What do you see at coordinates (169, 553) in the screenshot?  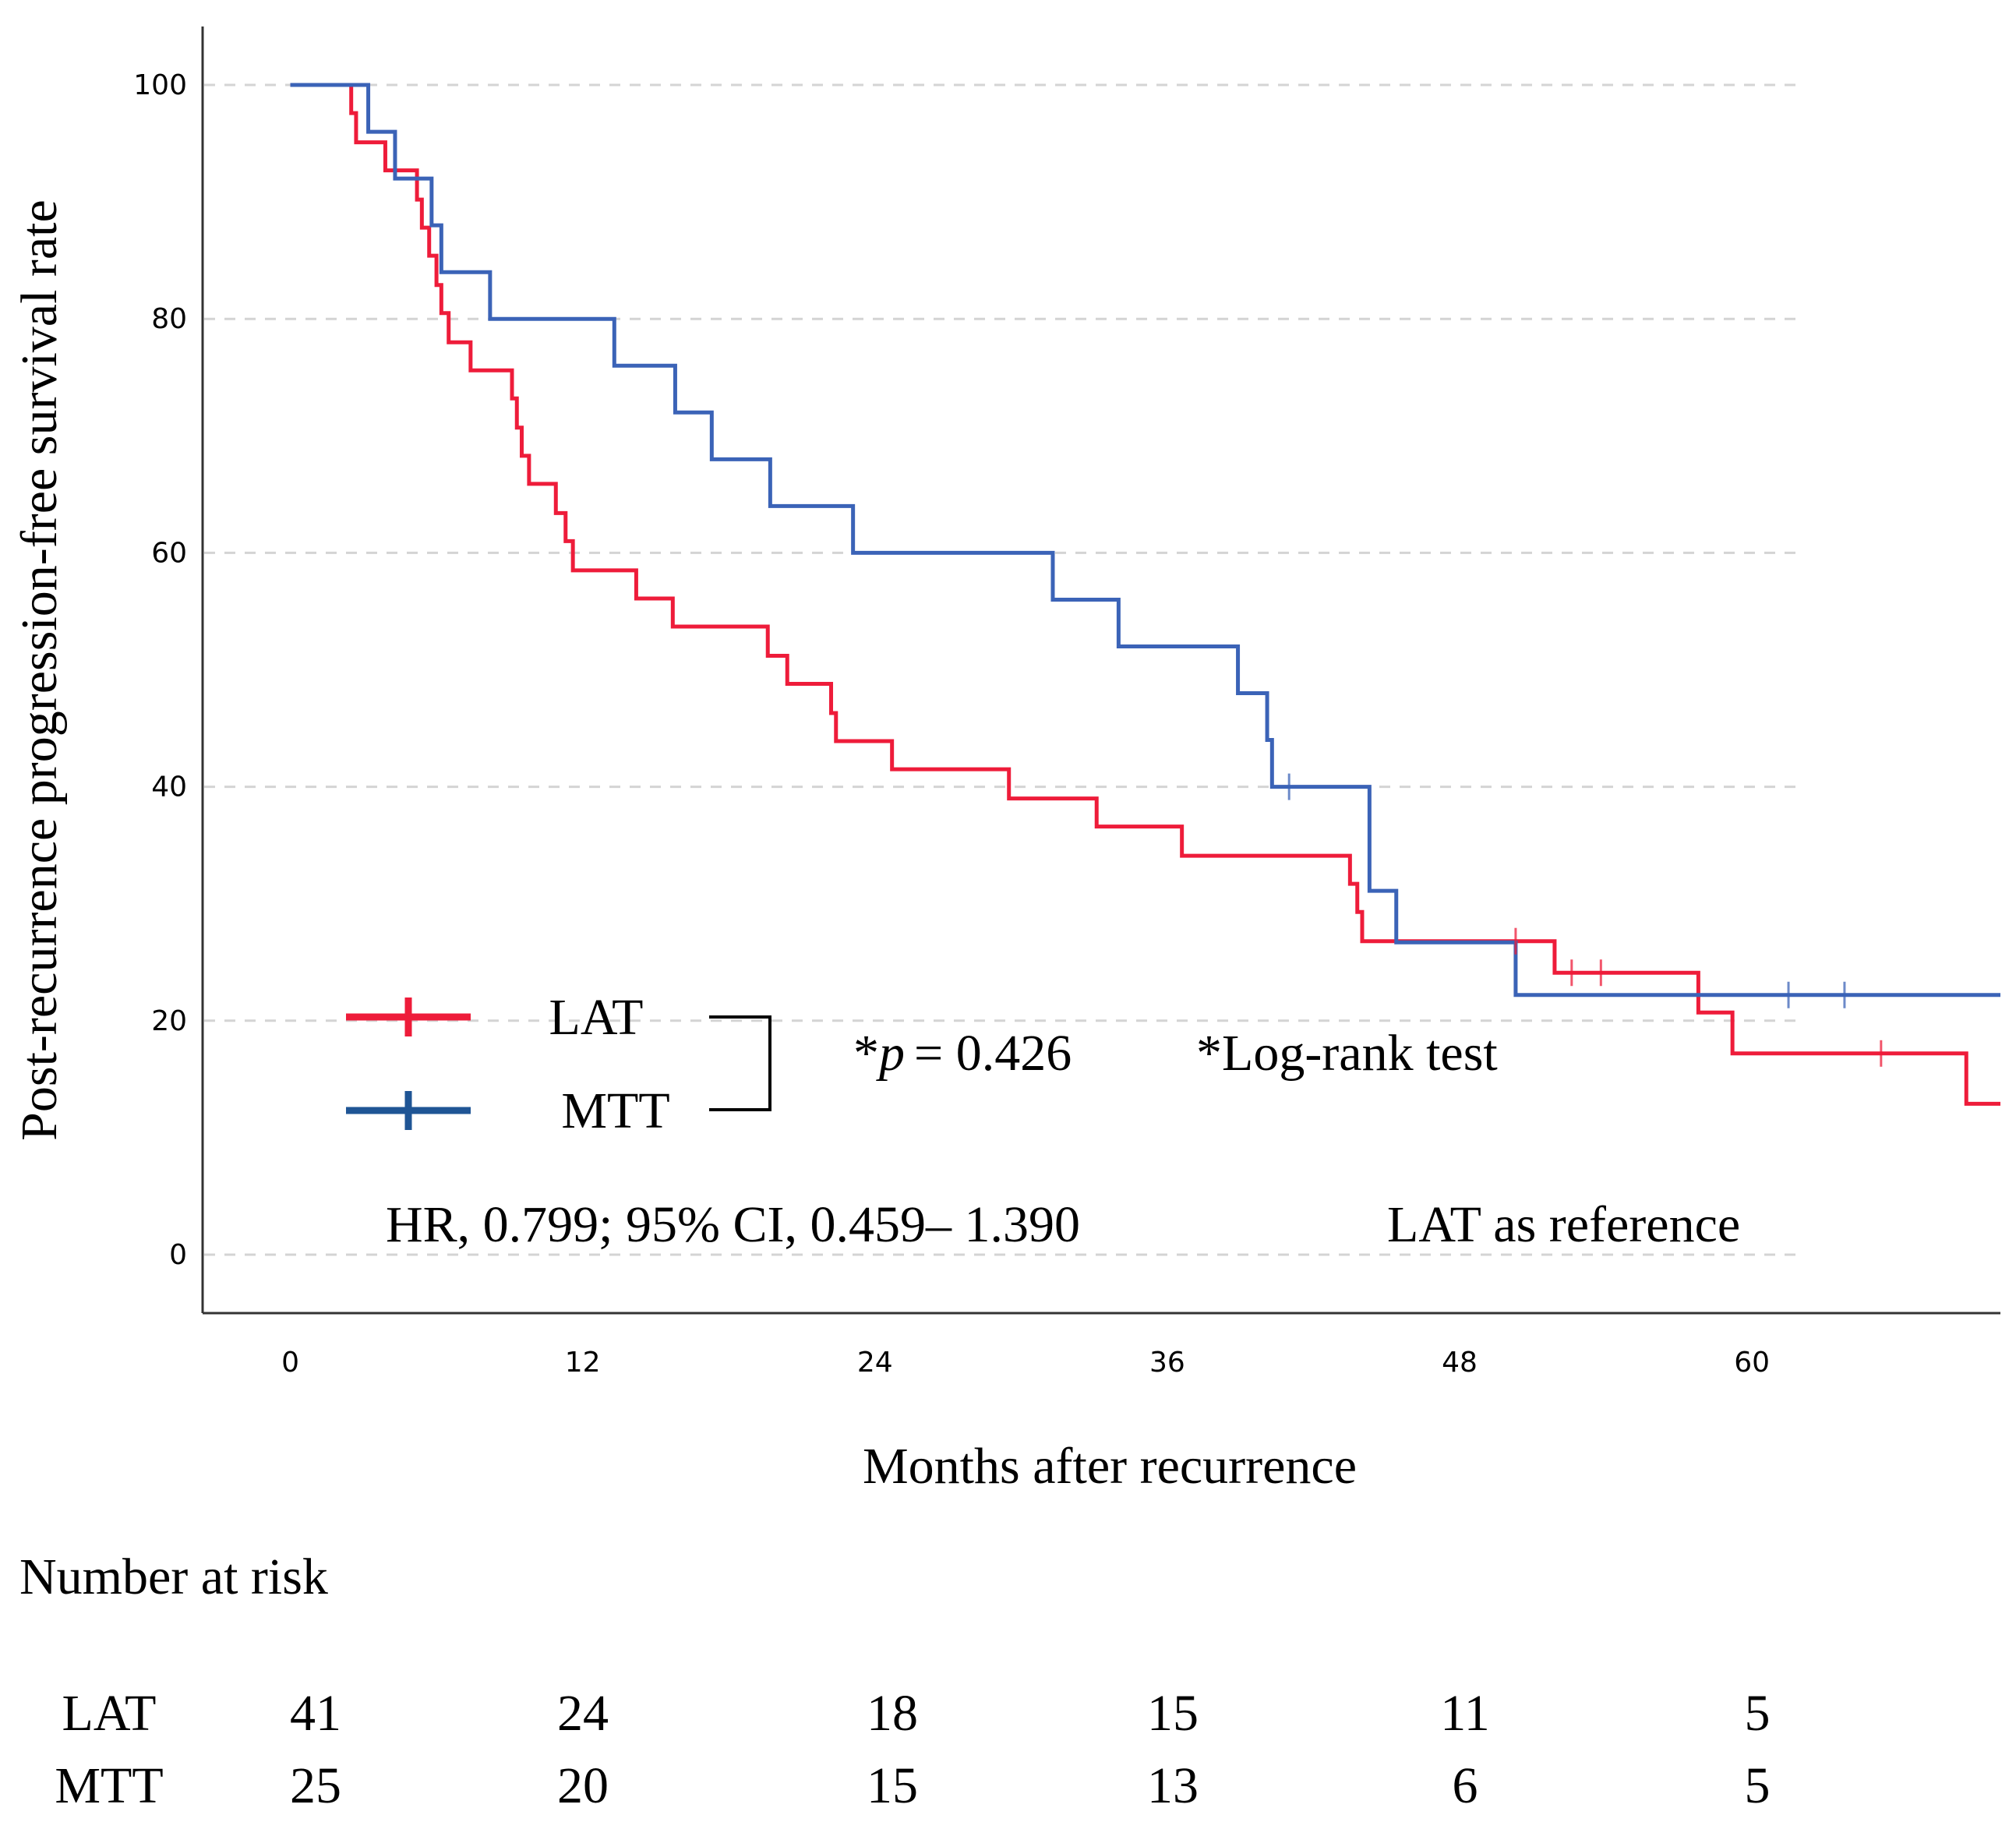 I see `y-tick-label: 60` at bounding box center [169, 553].